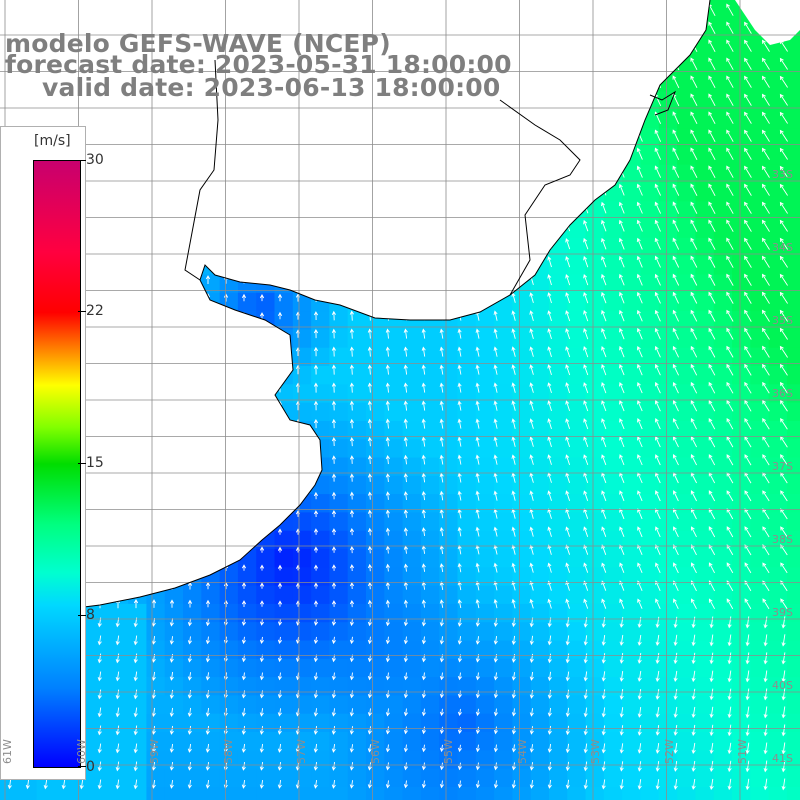  What do you see at coordinates (228, 751) in the screenshot?
I see `longitude-label: 58W` at bounding box center [228, 751].